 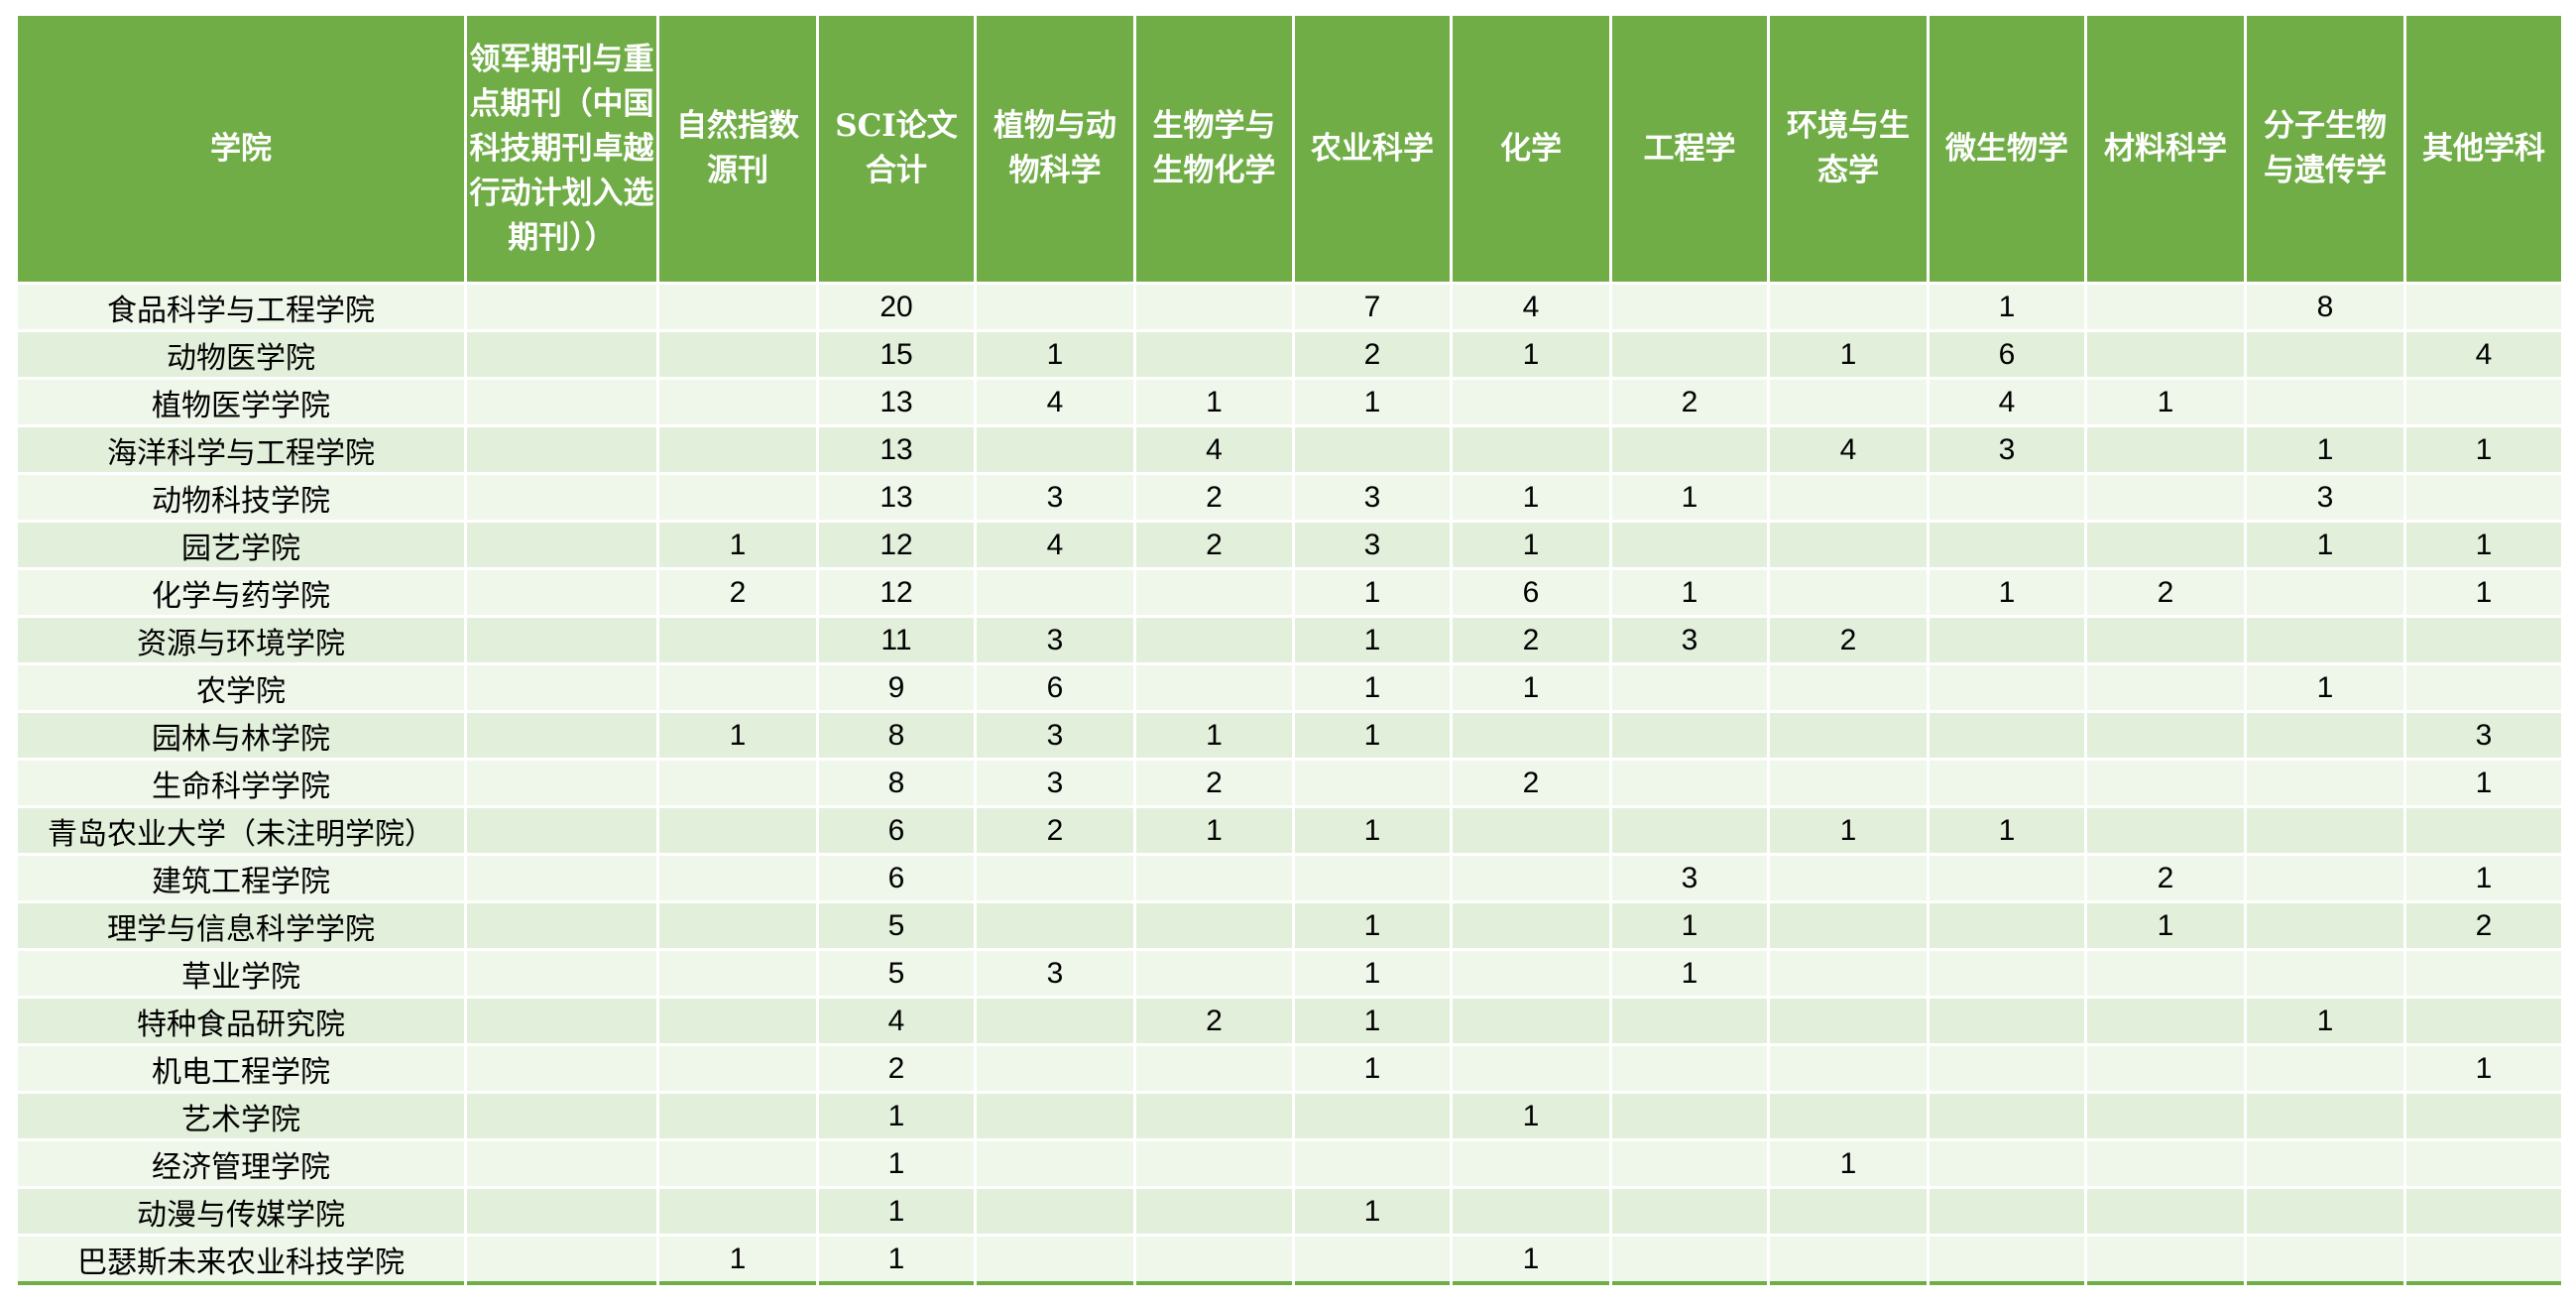 I want to click on table-row: 园艺学院 1 12 4 2 3 1 1 1, so click(x=1289, y=545).